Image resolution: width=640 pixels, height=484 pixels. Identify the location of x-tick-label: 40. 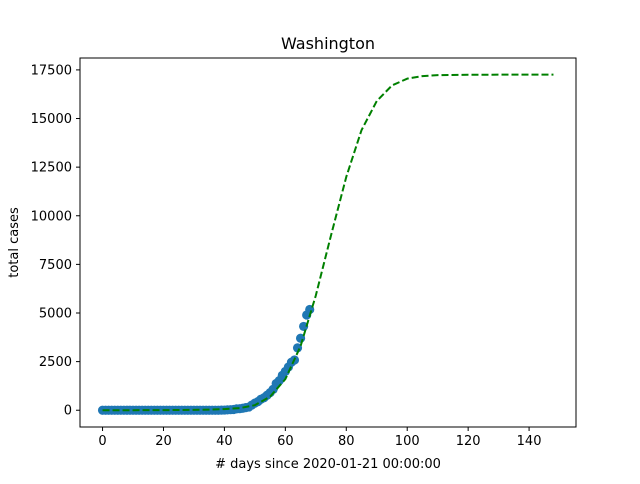
(224, 441).